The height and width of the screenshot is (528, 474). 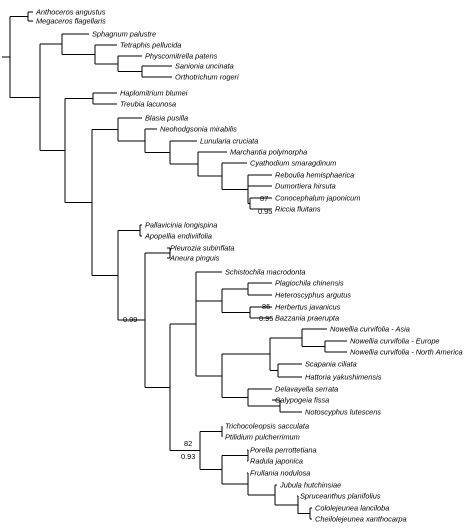 I want to click on taxon-label: Notoscyphus lutescens, so click(x=343, y=412).